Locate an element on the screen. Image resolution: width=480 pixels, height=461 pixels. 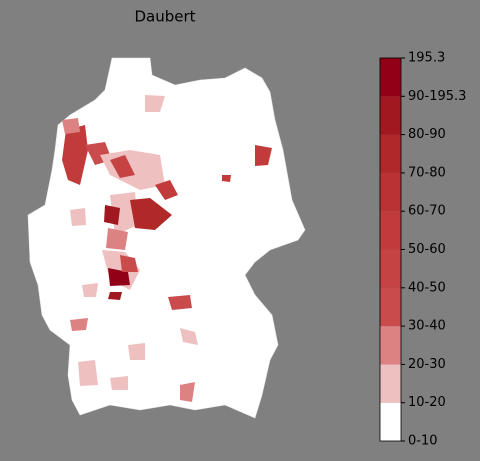
legend-label: 90-195.3 is located at coordinates (437, 96).